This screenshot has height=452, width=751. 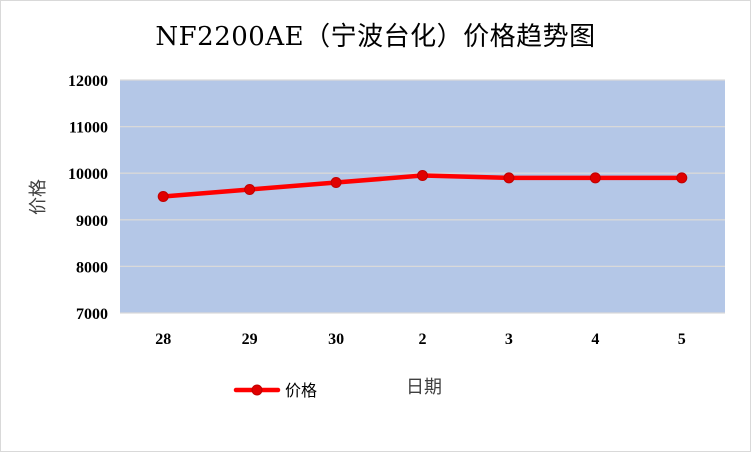 What do you see at coordinates (595, 339) in the screenshot?
I see `x-tick-label: 4` at bounding box center [595, 339].